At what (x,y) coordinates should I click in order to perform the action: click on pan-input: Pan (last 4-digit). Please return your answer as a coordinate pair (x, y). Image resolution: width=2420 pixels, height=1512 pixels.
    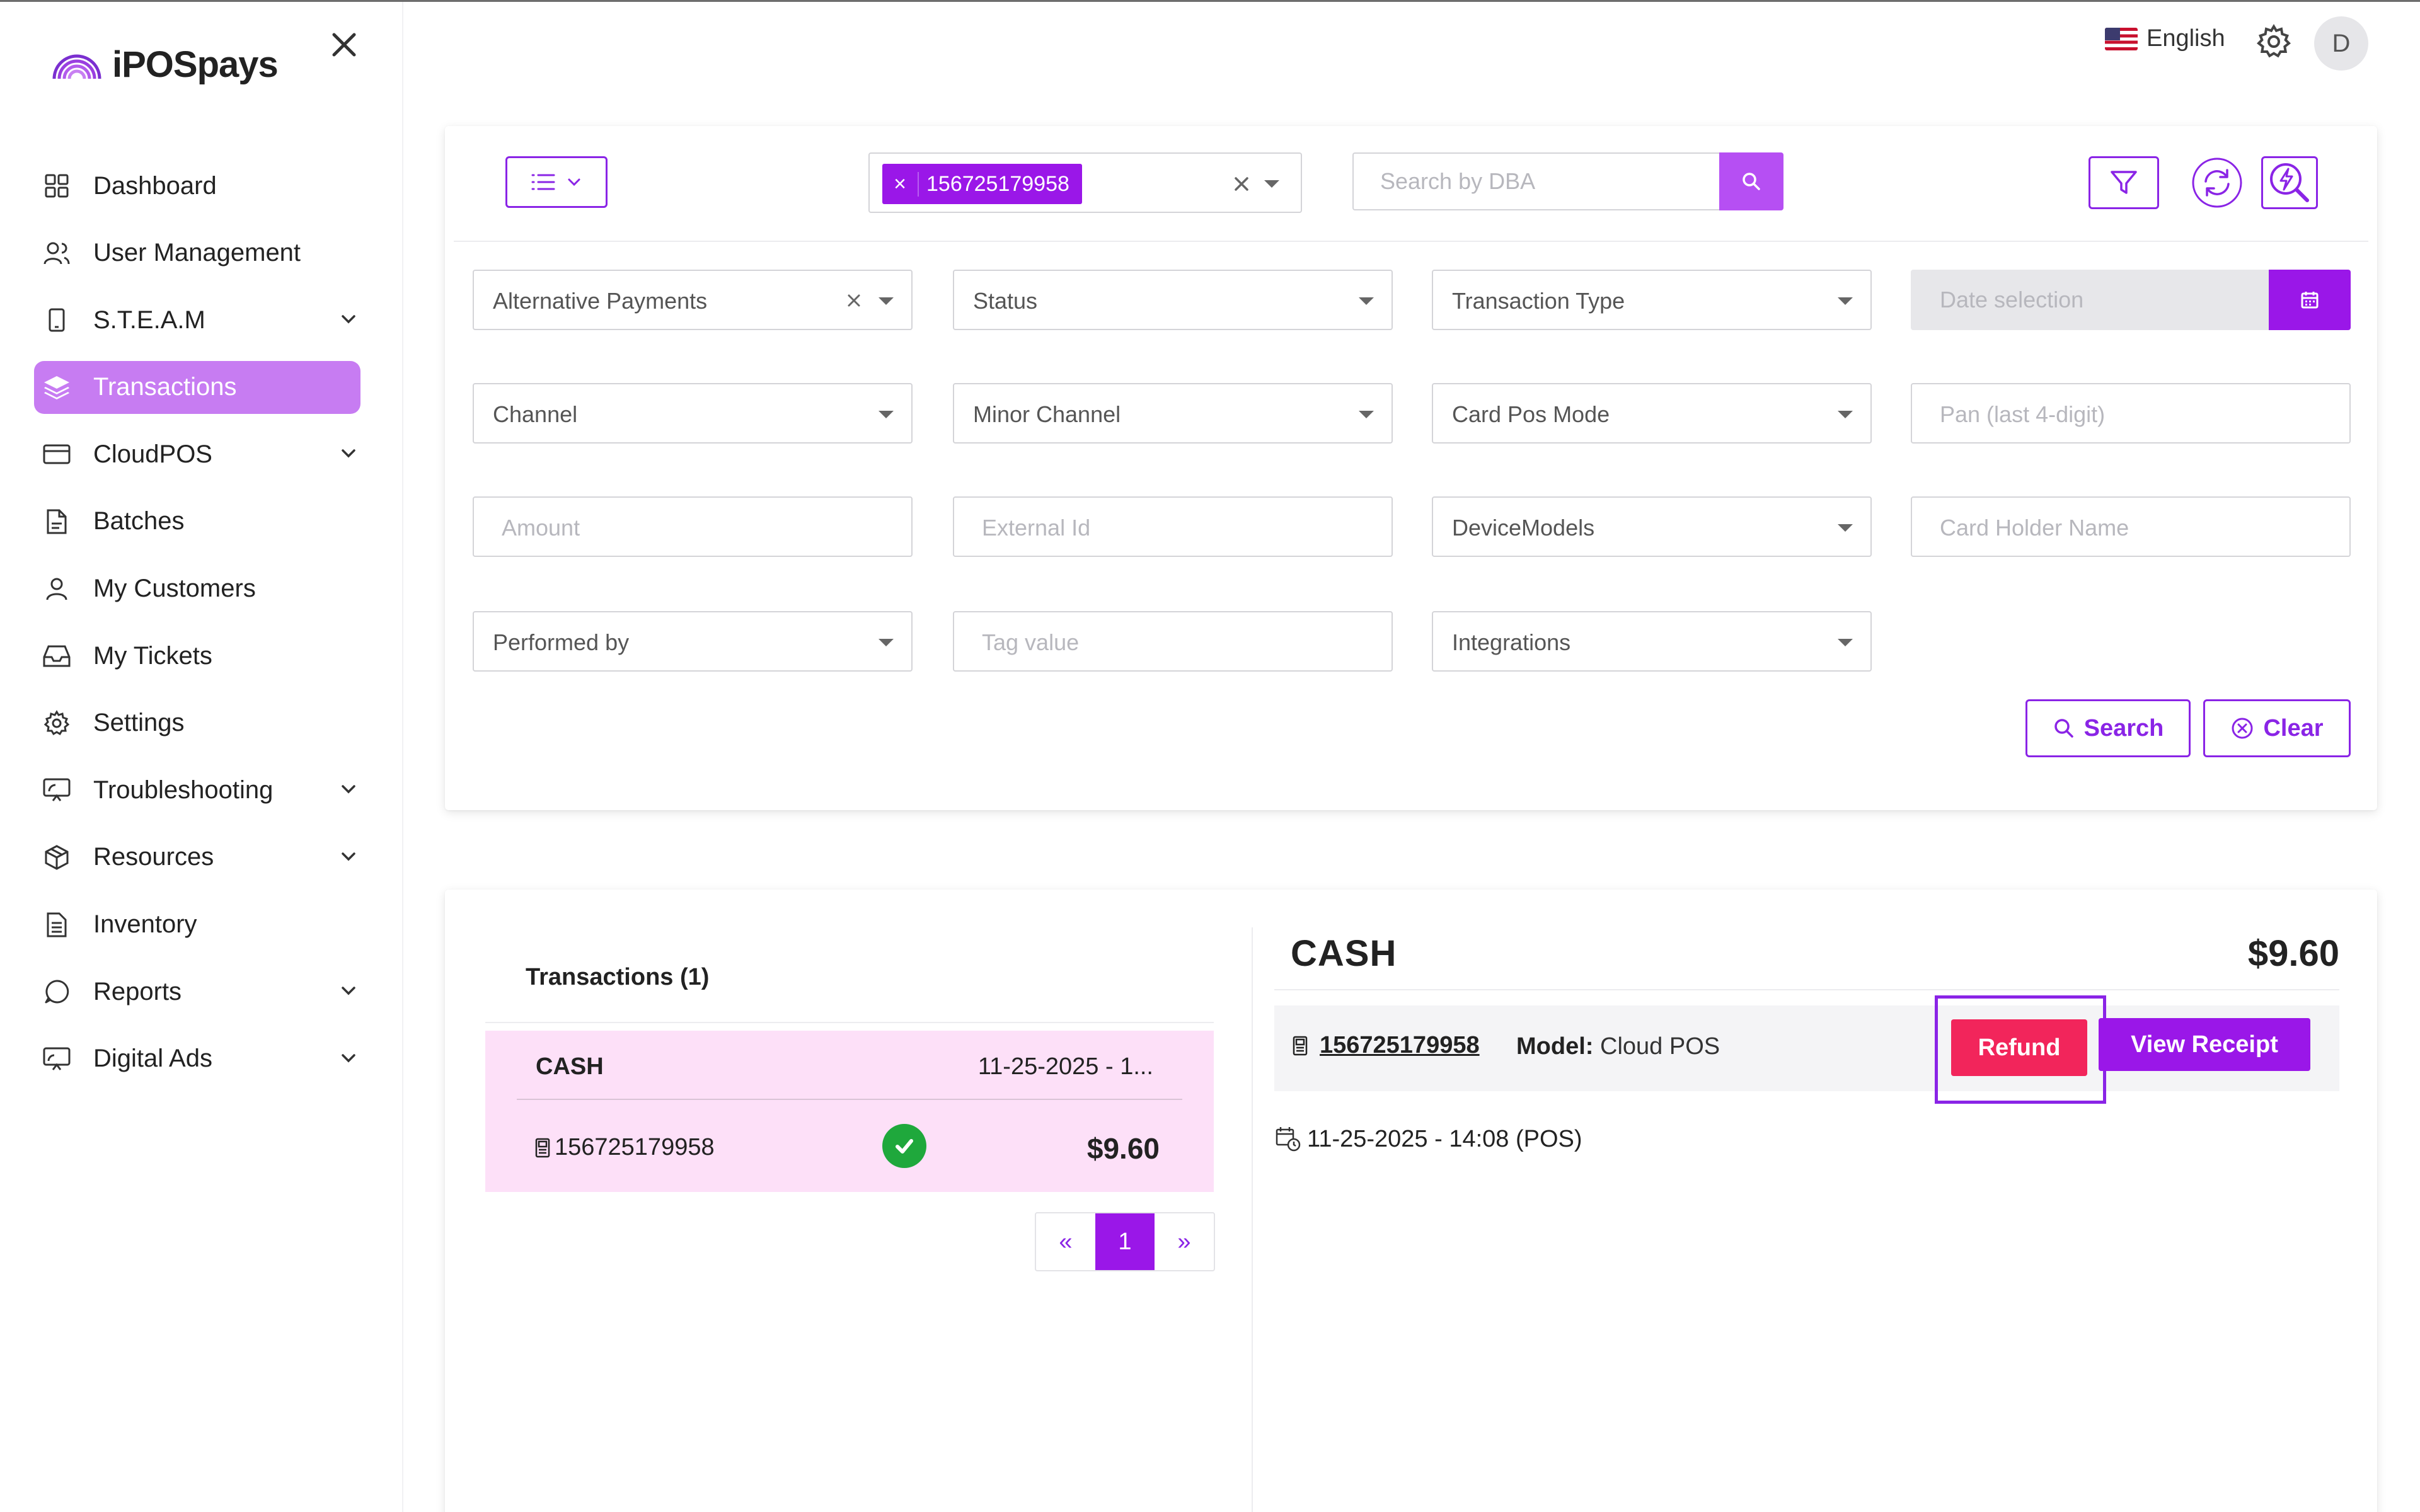
    Looking at the image, I should click on (2131, 413).